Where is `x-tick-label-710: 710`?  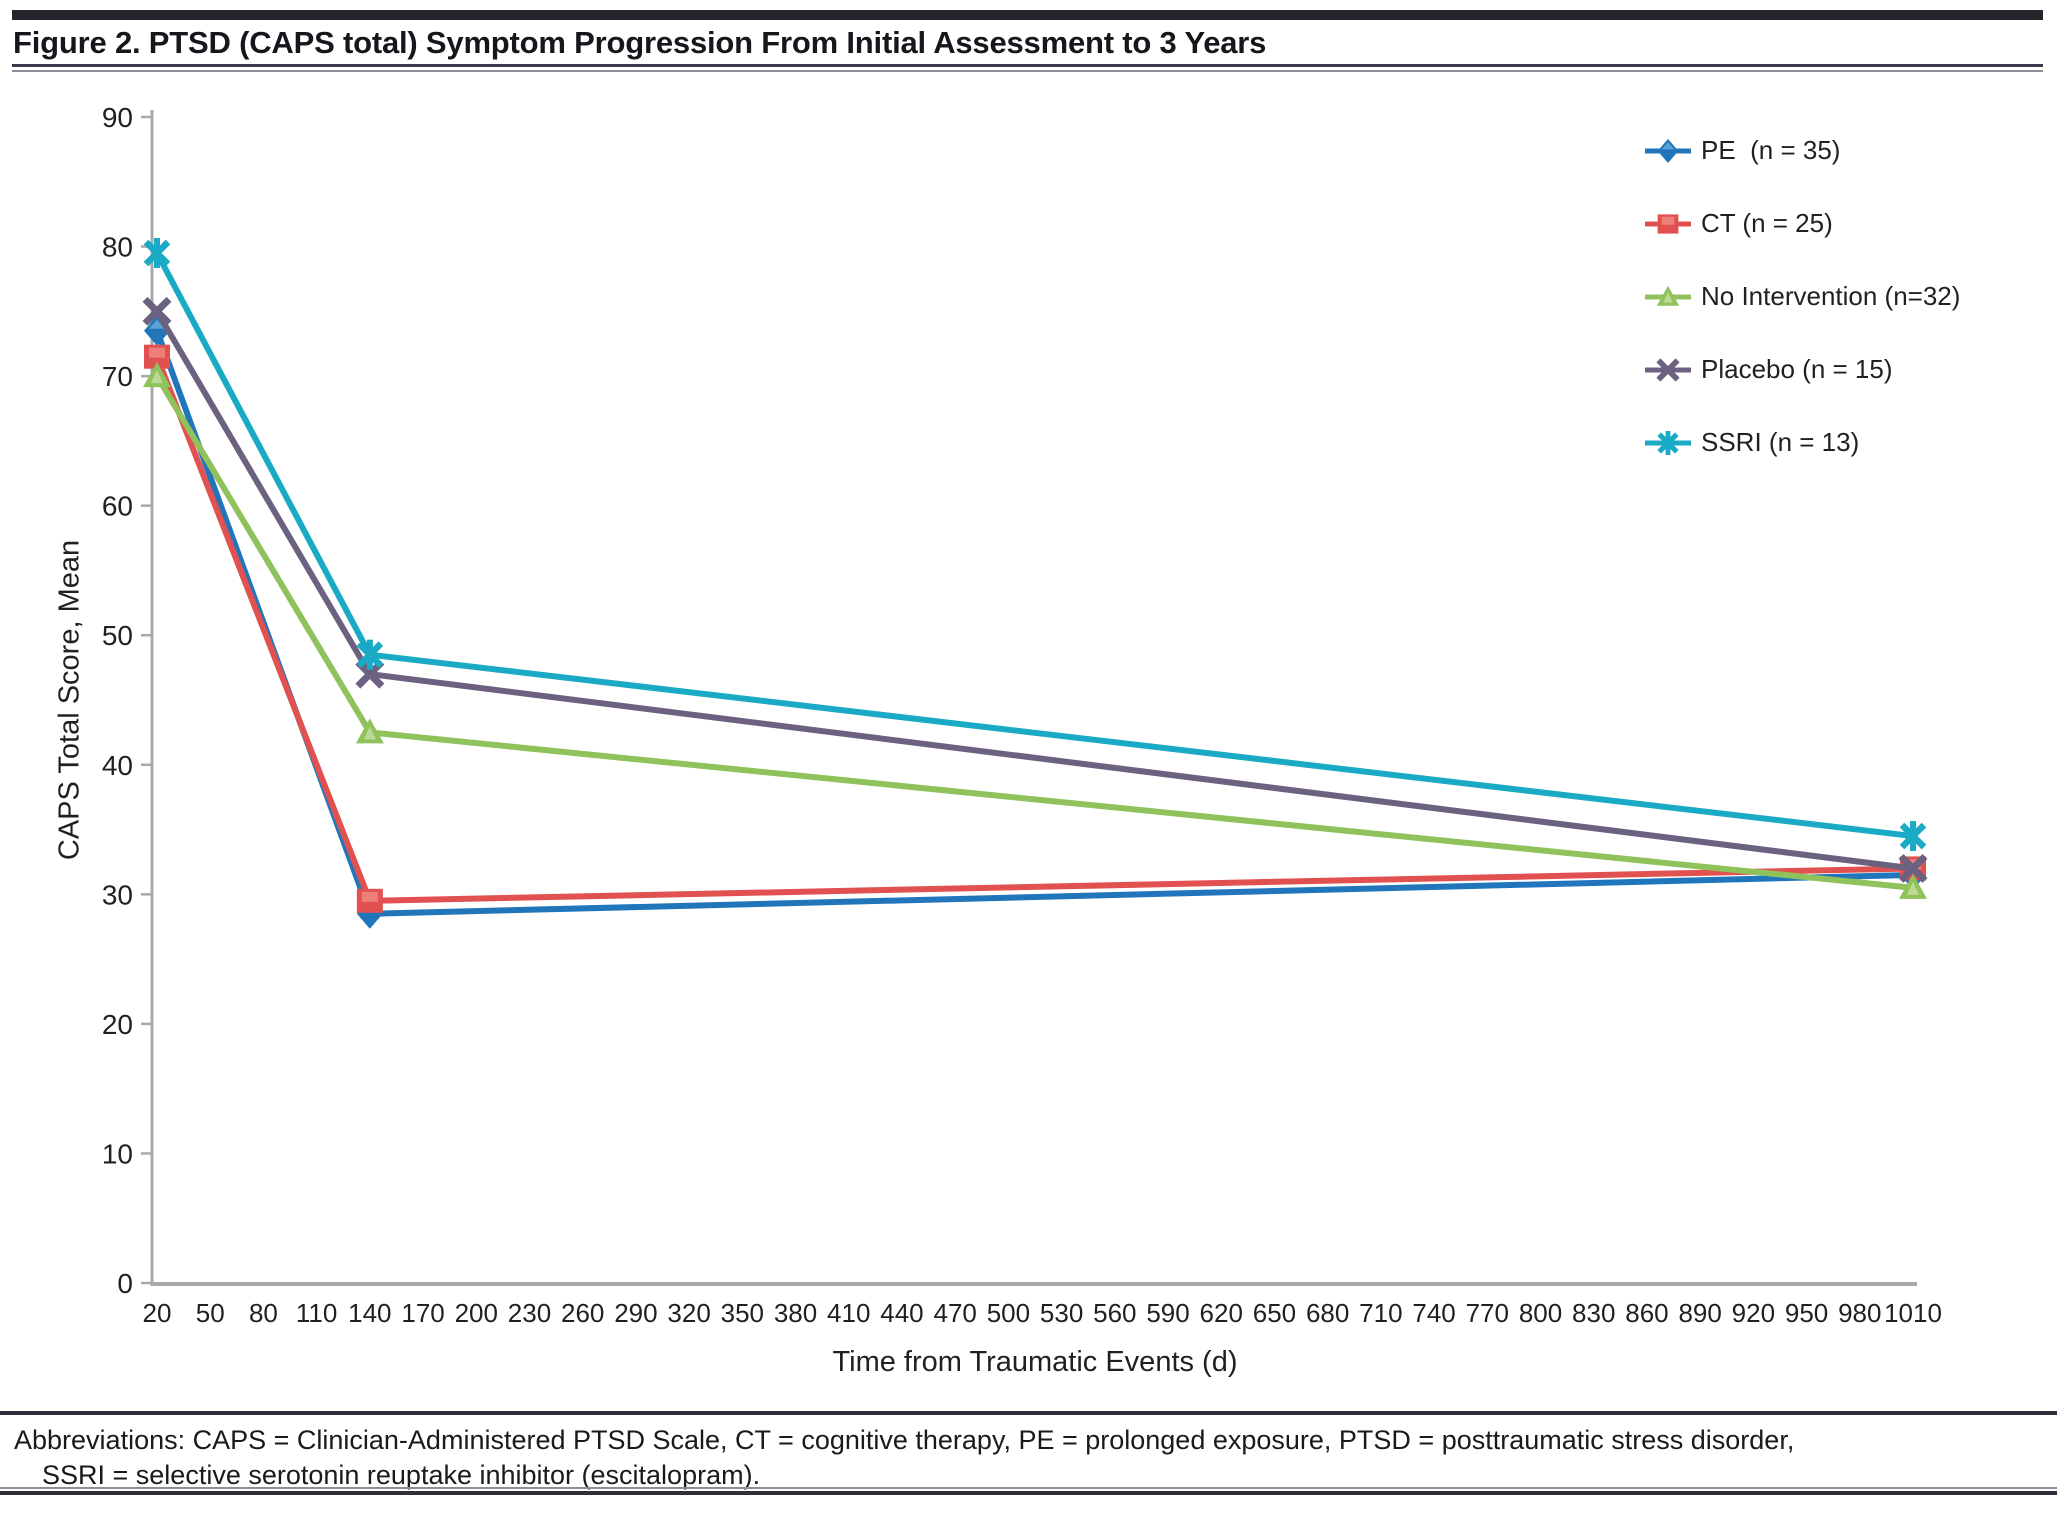 x-tick-label-710: 710 is located at coordinates (1380, 1313).